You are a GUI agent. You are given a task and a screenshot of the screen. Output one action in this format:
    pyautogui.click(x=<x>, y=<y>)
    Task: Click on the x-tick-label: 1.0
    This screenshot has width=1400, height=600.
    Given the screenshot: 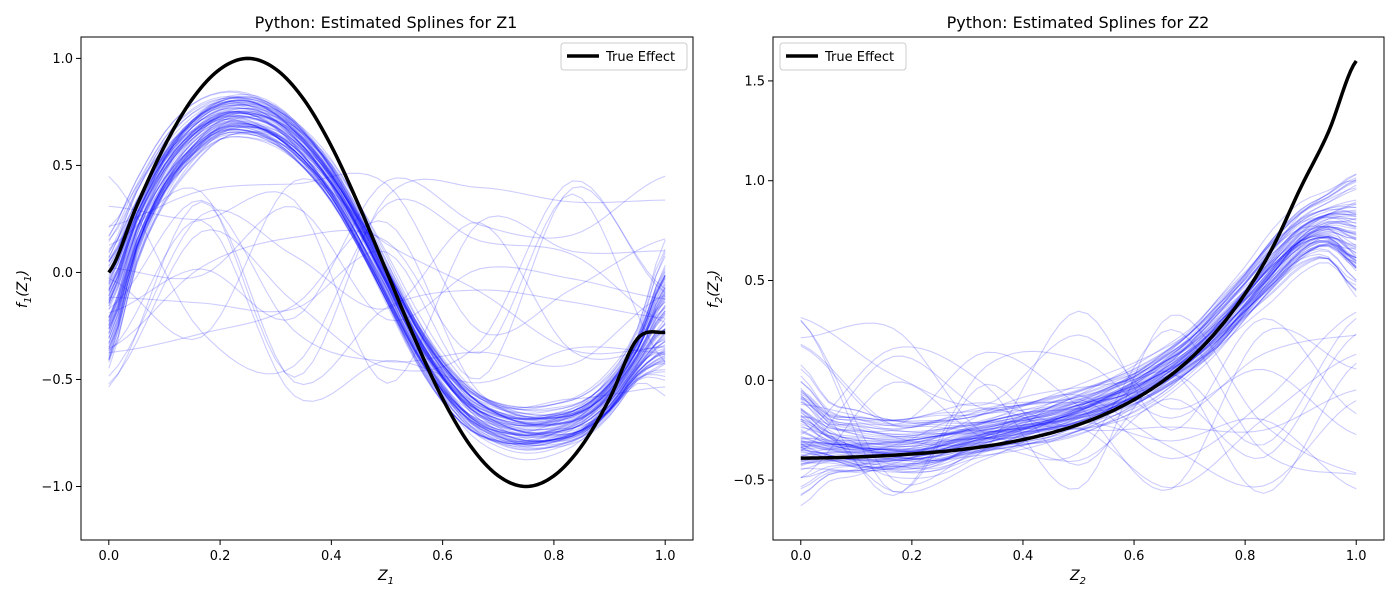 What is the action you would take?
    pyautogui.click(x=1356, y=556)
    